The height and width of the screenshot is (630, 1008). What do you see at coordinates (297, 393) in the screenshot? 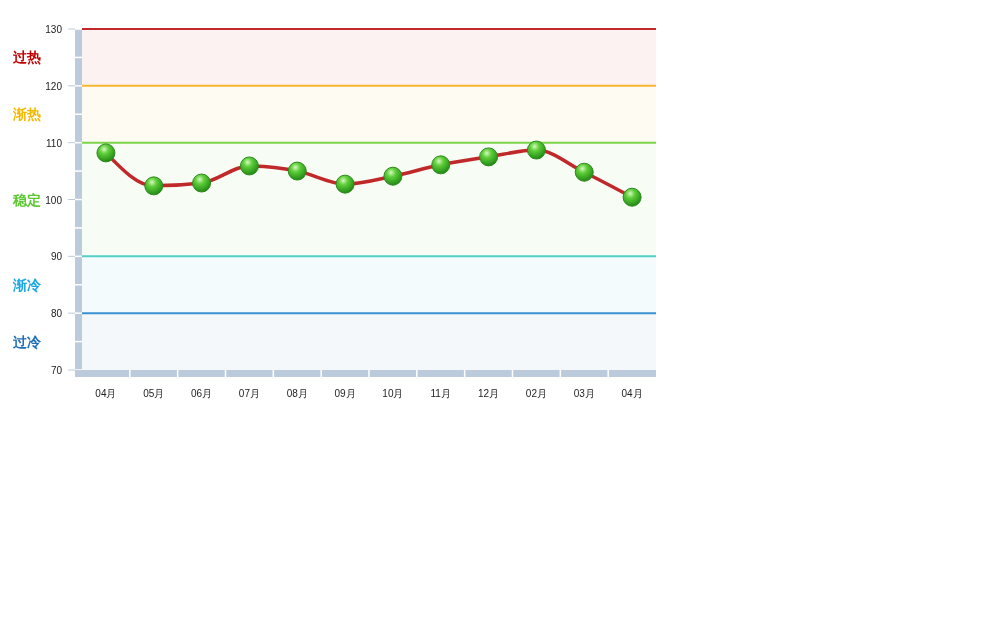
I see `x-tick-label: 08月` at bounding box center [297, 393].